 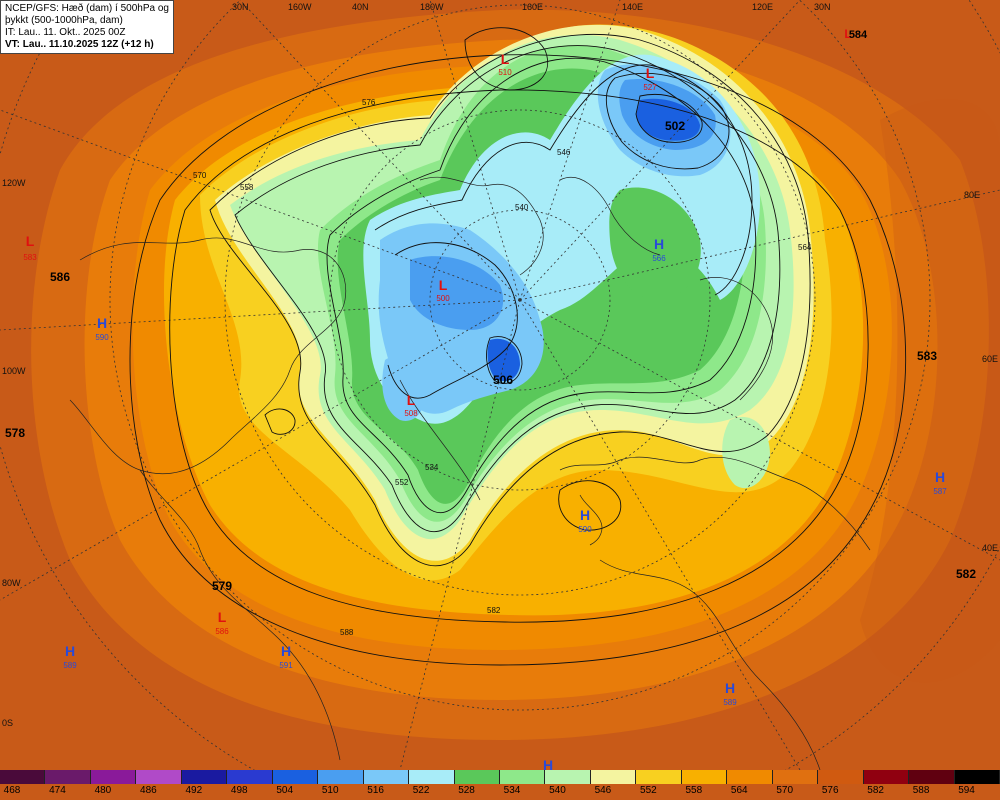 What do you see at coordinates (79, 44) in the screenshot?
I see `info-line: VT: Lau.. 11.10.2025 12Z (+12 h)` at bounding box center [79, 44].